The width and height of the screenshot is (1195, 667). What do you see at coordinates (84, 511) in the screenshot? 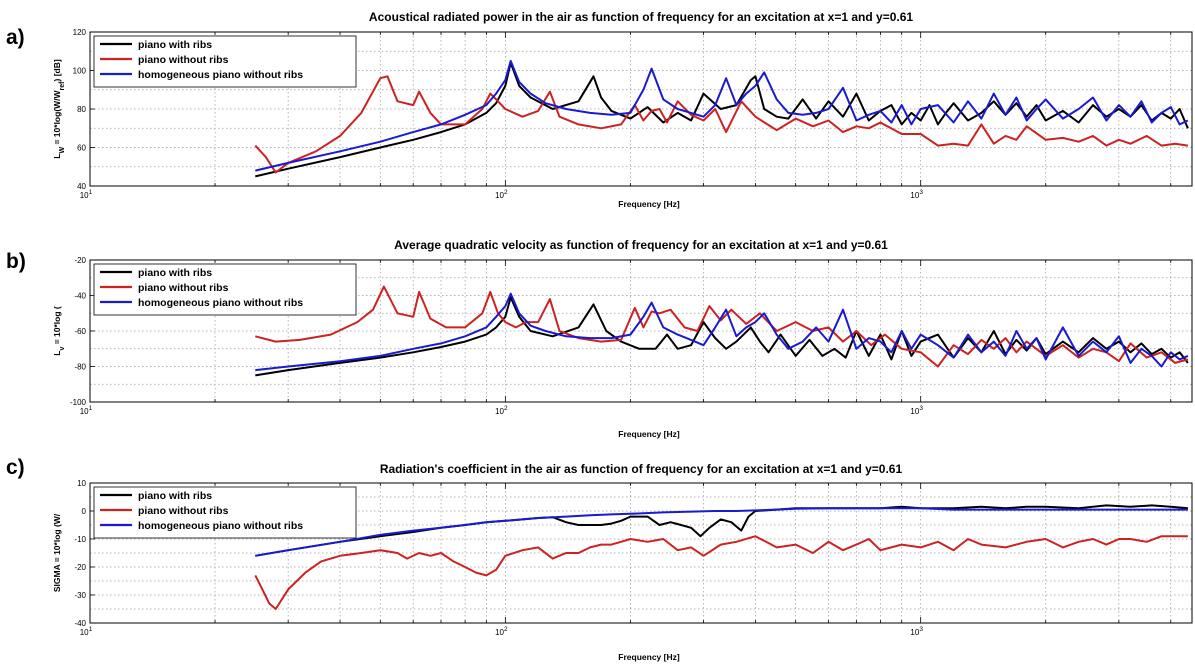
I see `y-tick-label: 0` at bounding box center [84, 511].